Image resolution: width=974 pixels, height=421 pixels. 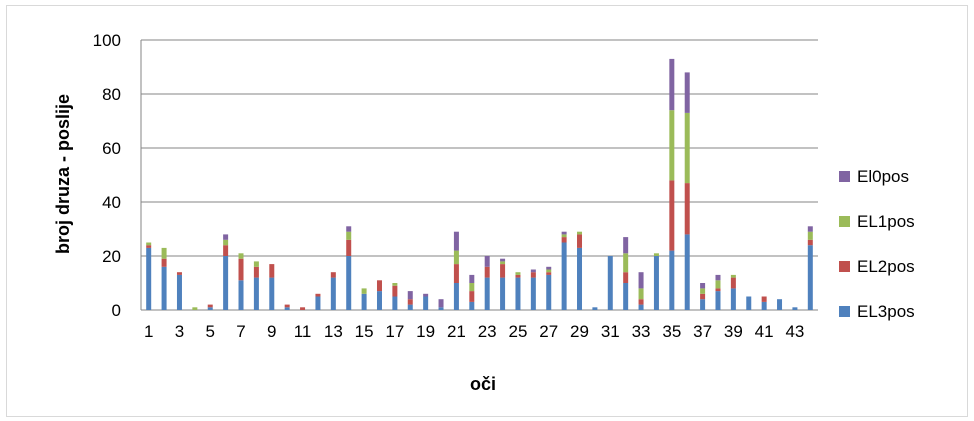 What do you see at coordinates (794, 331) in the screenshot?
I see `x-tick-label: 43` at bounding box center [794, 331].